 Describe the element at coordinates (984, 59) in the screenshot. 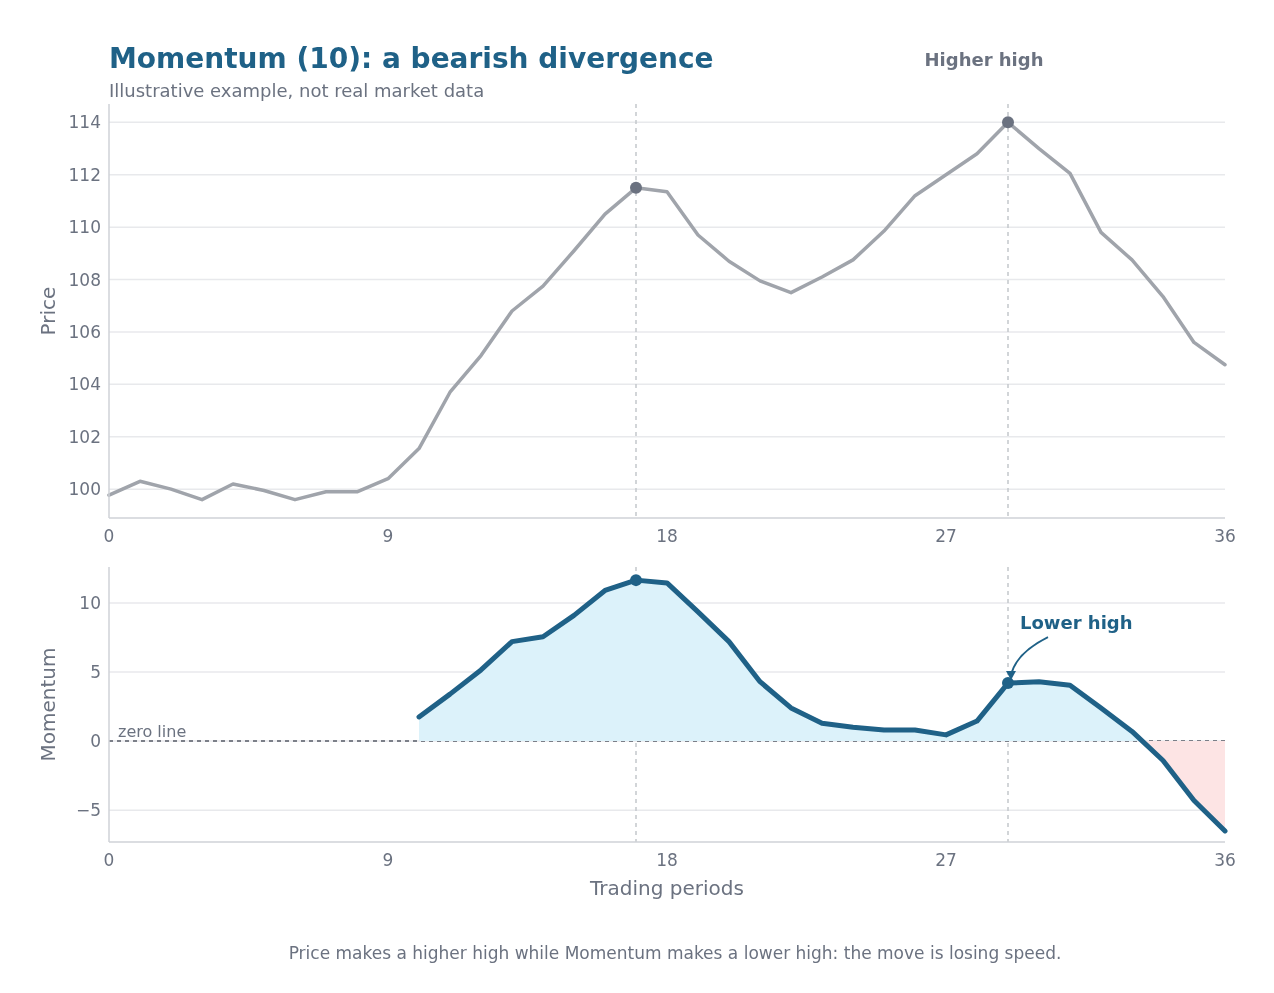

I see `text: Higher high` at that location.